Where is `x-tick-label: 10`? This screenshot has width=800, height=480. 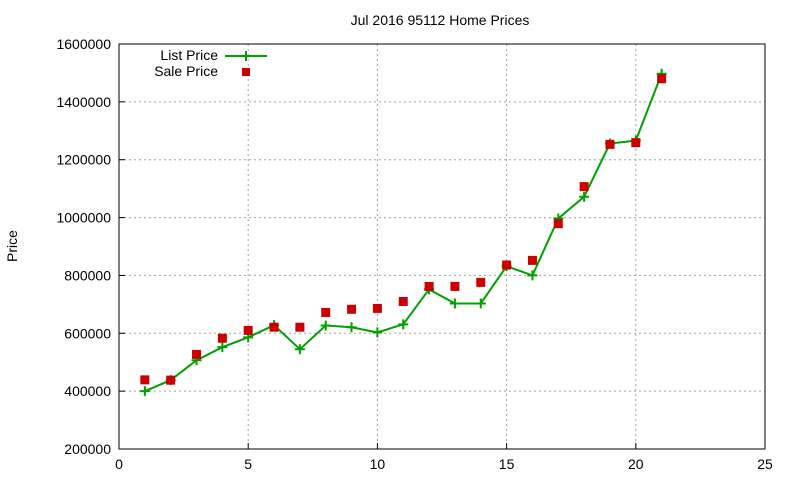 x-tick-label: 10 is located at coordinates (378, 464).